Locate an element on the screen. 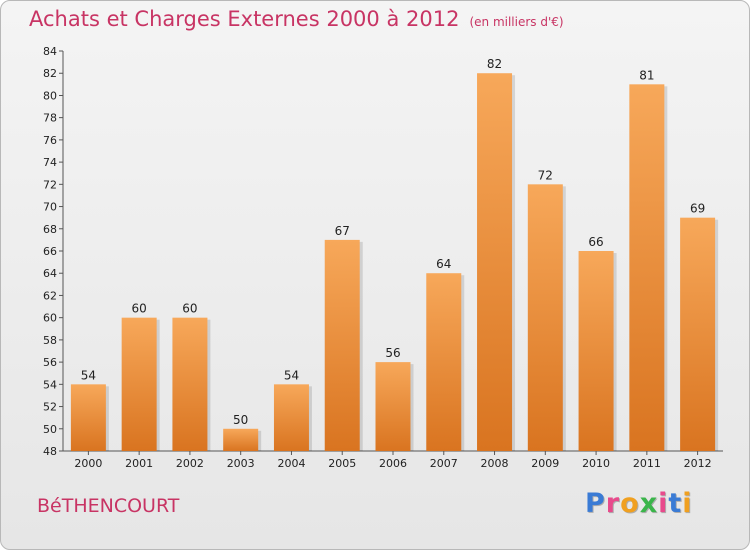  chart-title-text: Achats et Charges Externes 2000 à 2012 is located at coordinates (244, 19).